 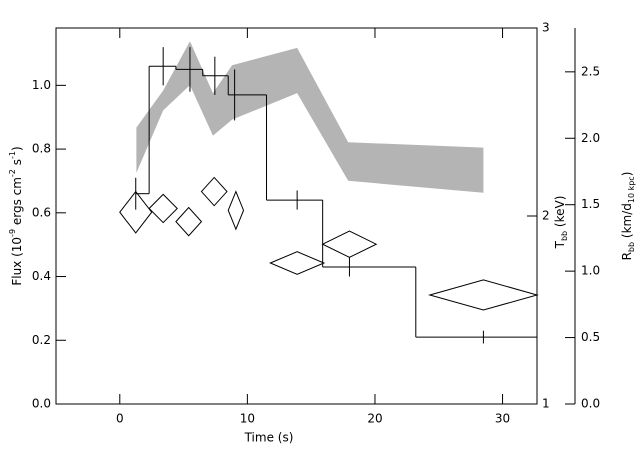 I want to click on y-tick-label: 0.0, so click(x=41, y=404).